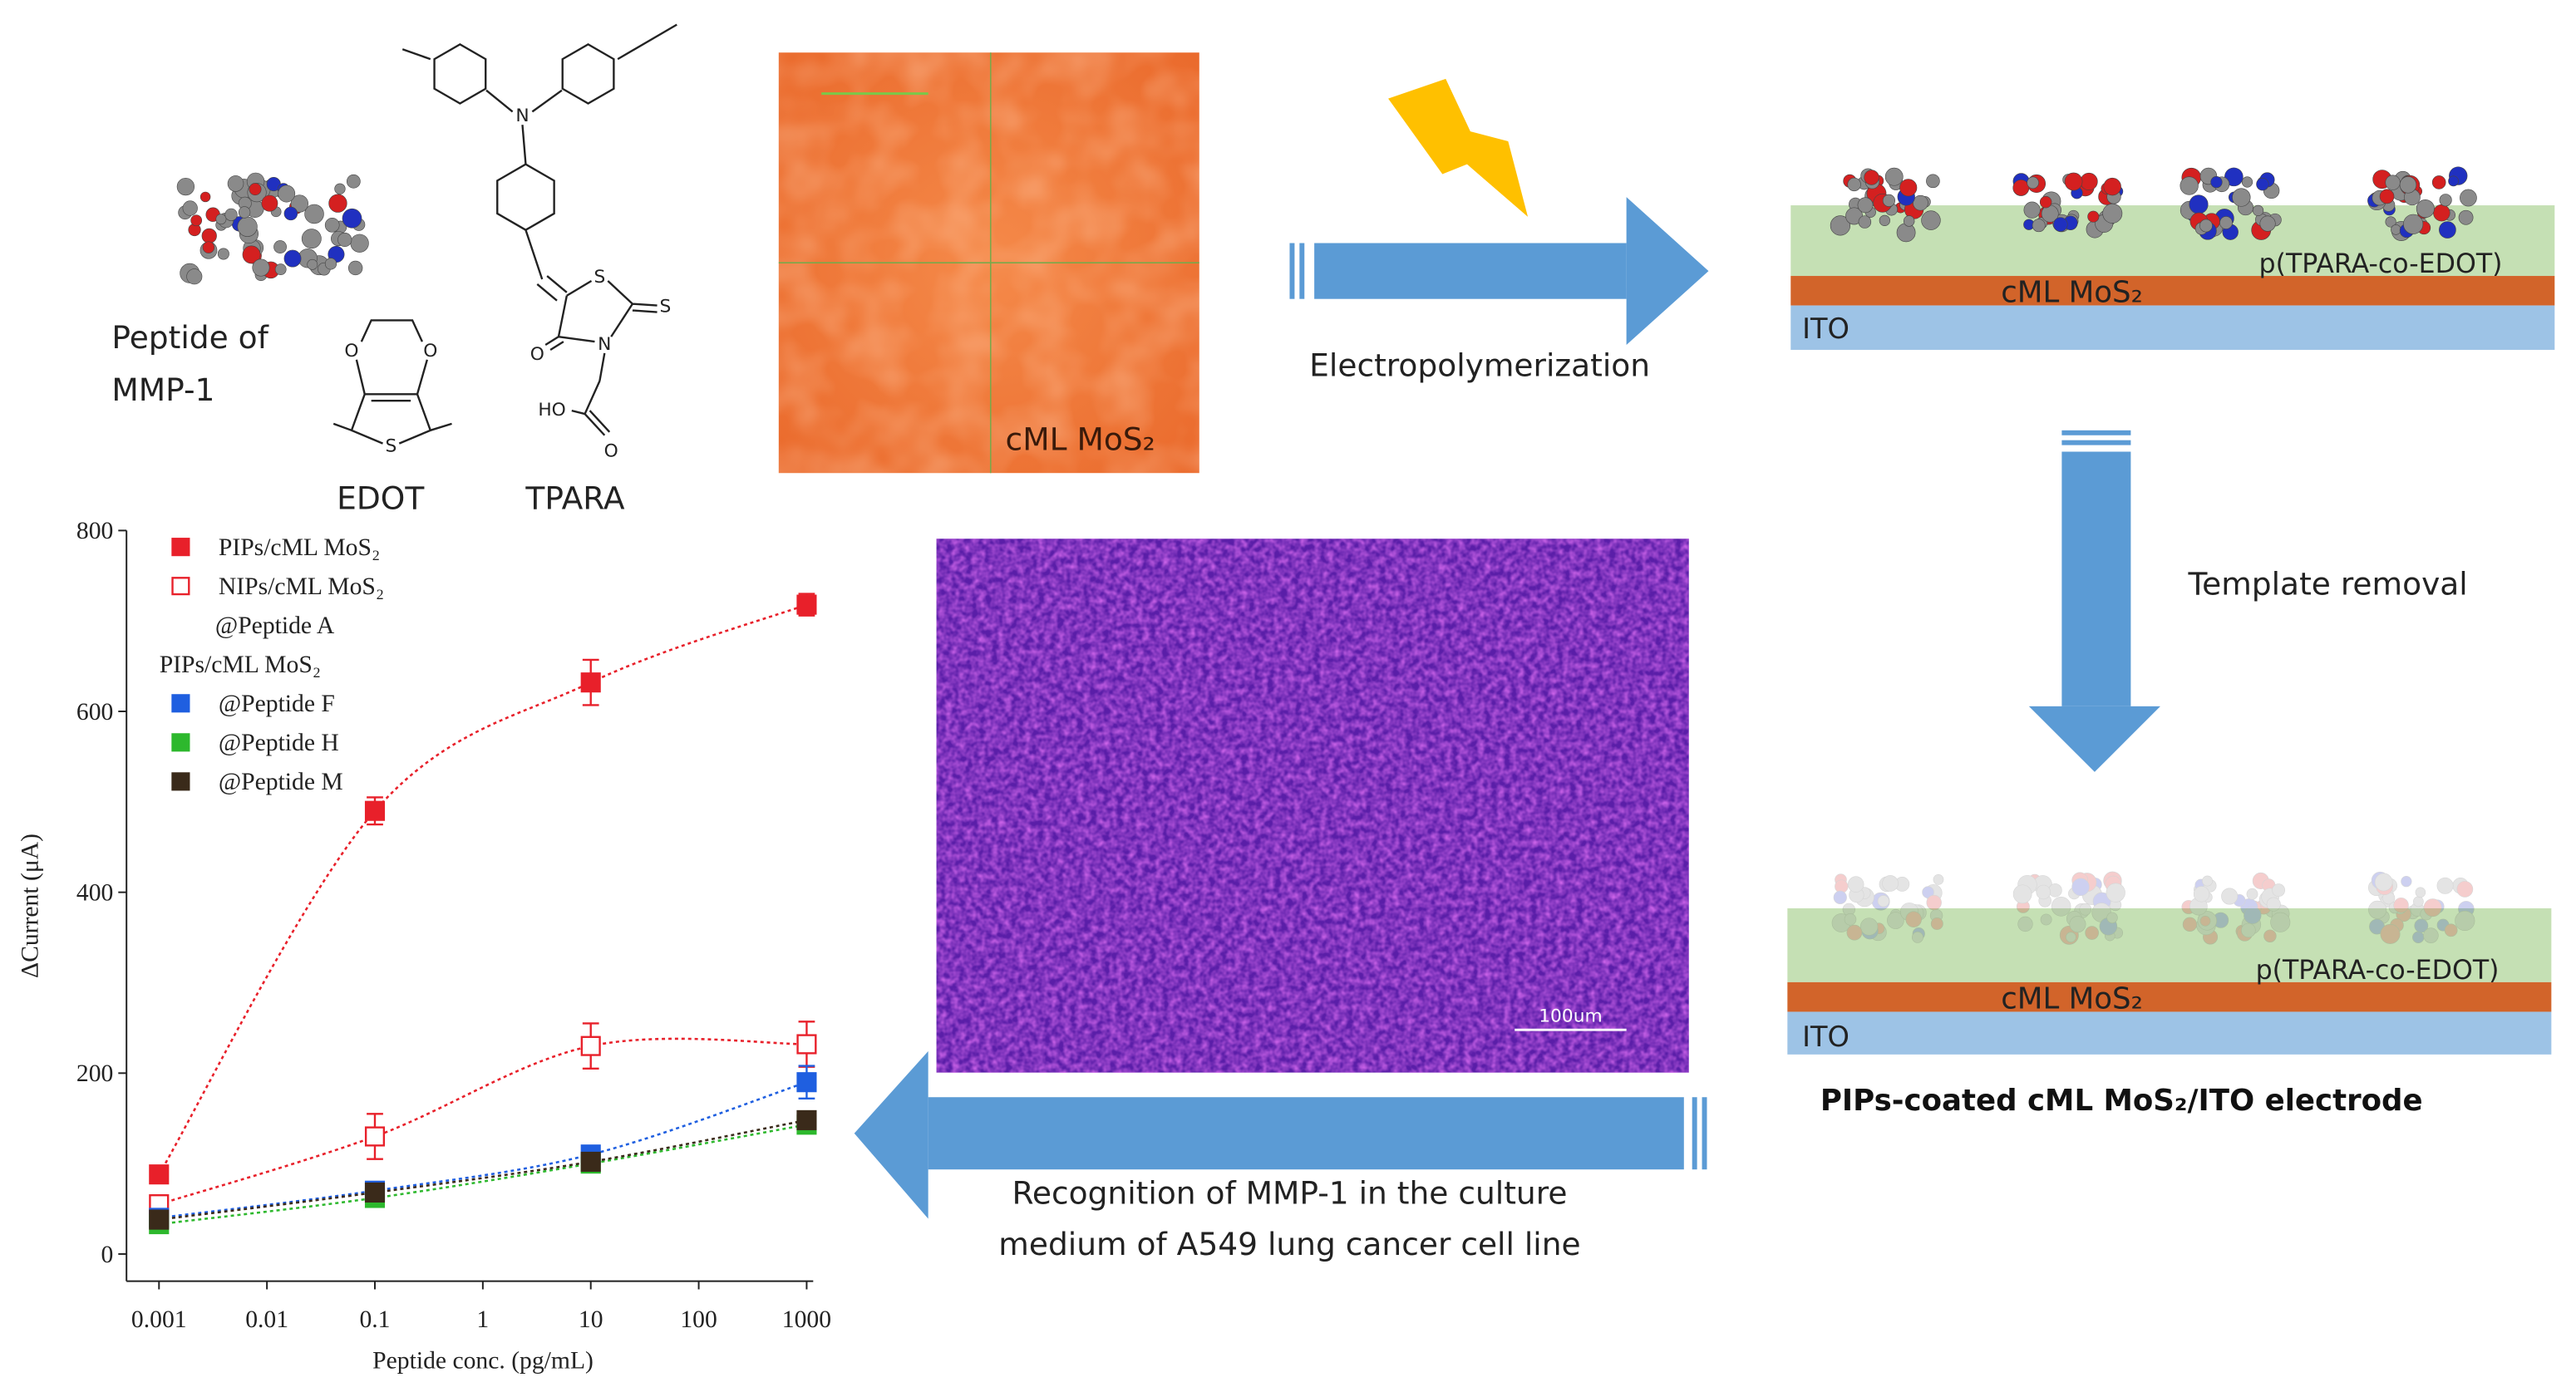 This screenshot has height=1397, width=2576. I want to click on legend-entry: @Peptide F, so click(277, 704).